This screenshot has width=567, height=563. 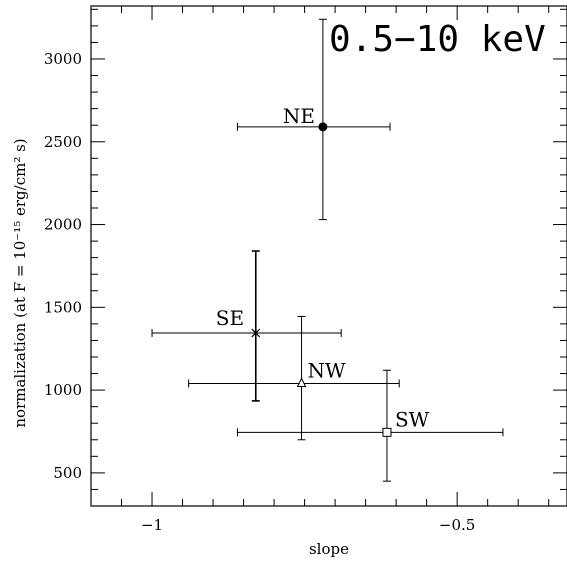 I want to click on y-tick-label: 3000, so click(x=63, y=59).